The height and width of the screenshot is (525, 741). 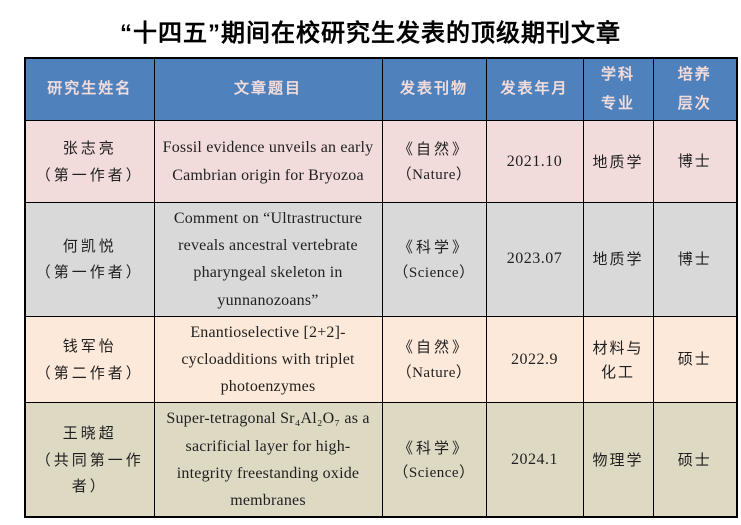 What do you see at coordinates (89, 359) in the screenshot?
I see `student-name-cell: 钱军怡 （第二作者）` at bounding box center [89, 359].